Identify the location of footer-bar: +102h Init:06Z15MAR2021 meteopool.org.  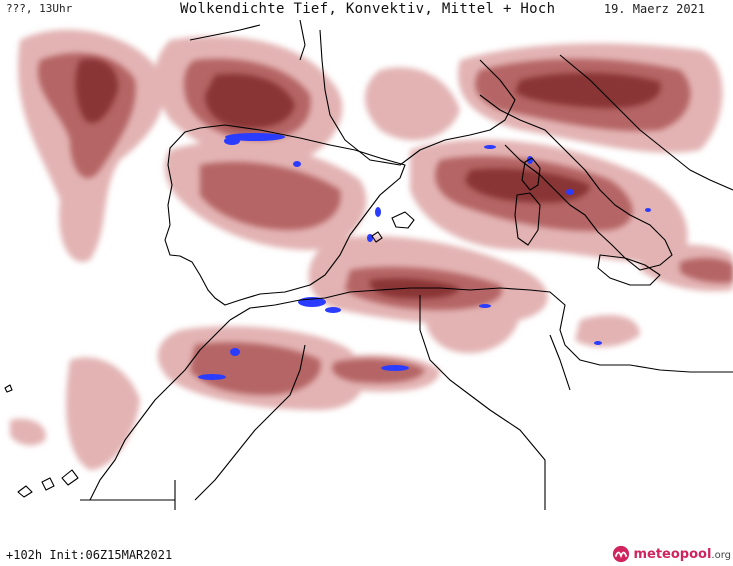
(366, 547).